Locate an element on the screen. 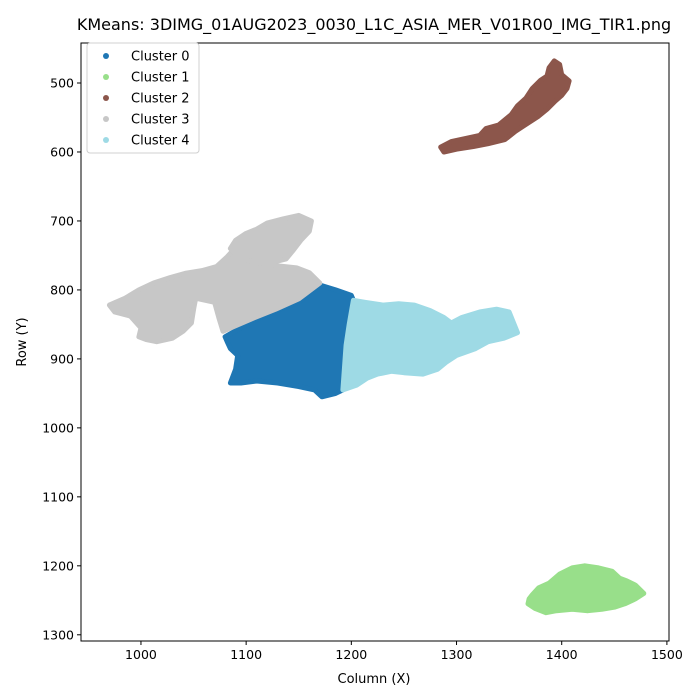 Image resolution: width=700 pixels, height=700 pixels. legend-label-cluster-4: Cluster 4 is located at coordinates (160, 141).